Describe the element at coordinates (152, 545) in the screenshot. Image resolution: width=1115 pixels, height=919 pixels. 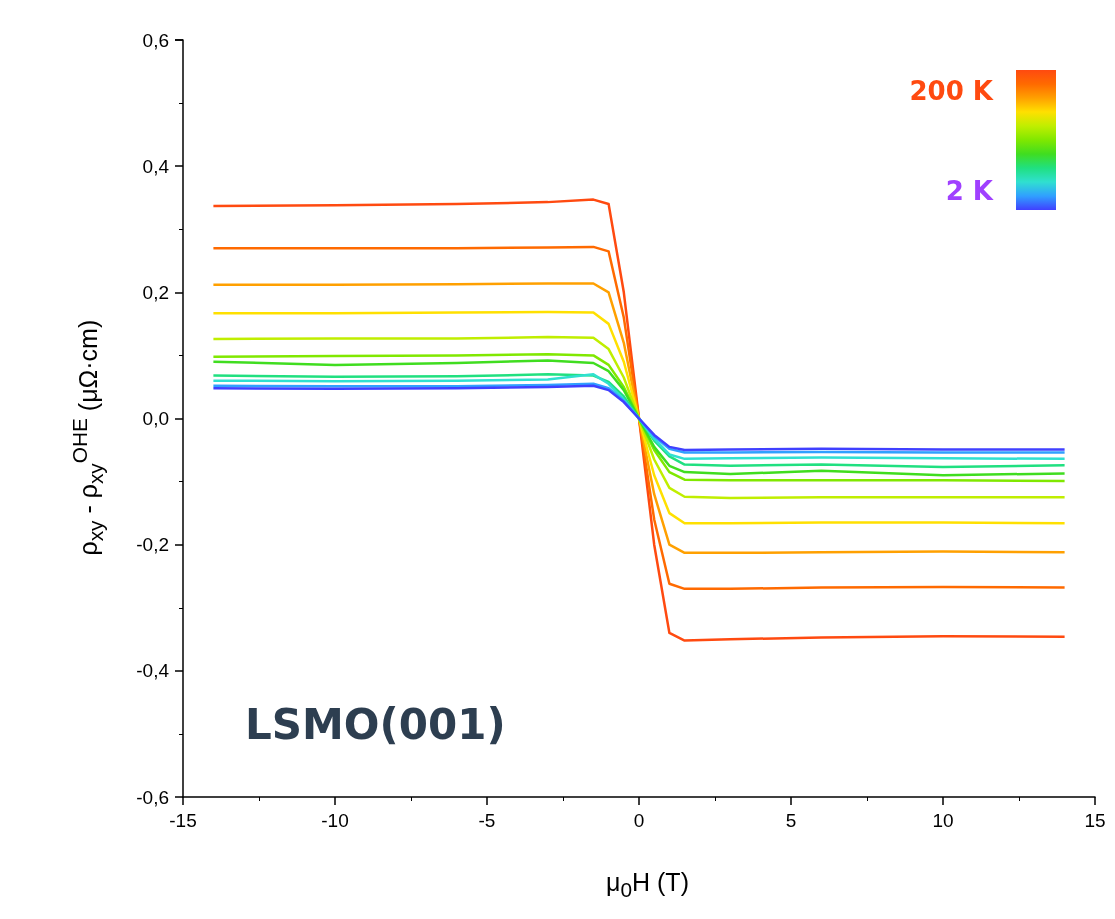
I see `y-tick-label: -0,2` at that location.